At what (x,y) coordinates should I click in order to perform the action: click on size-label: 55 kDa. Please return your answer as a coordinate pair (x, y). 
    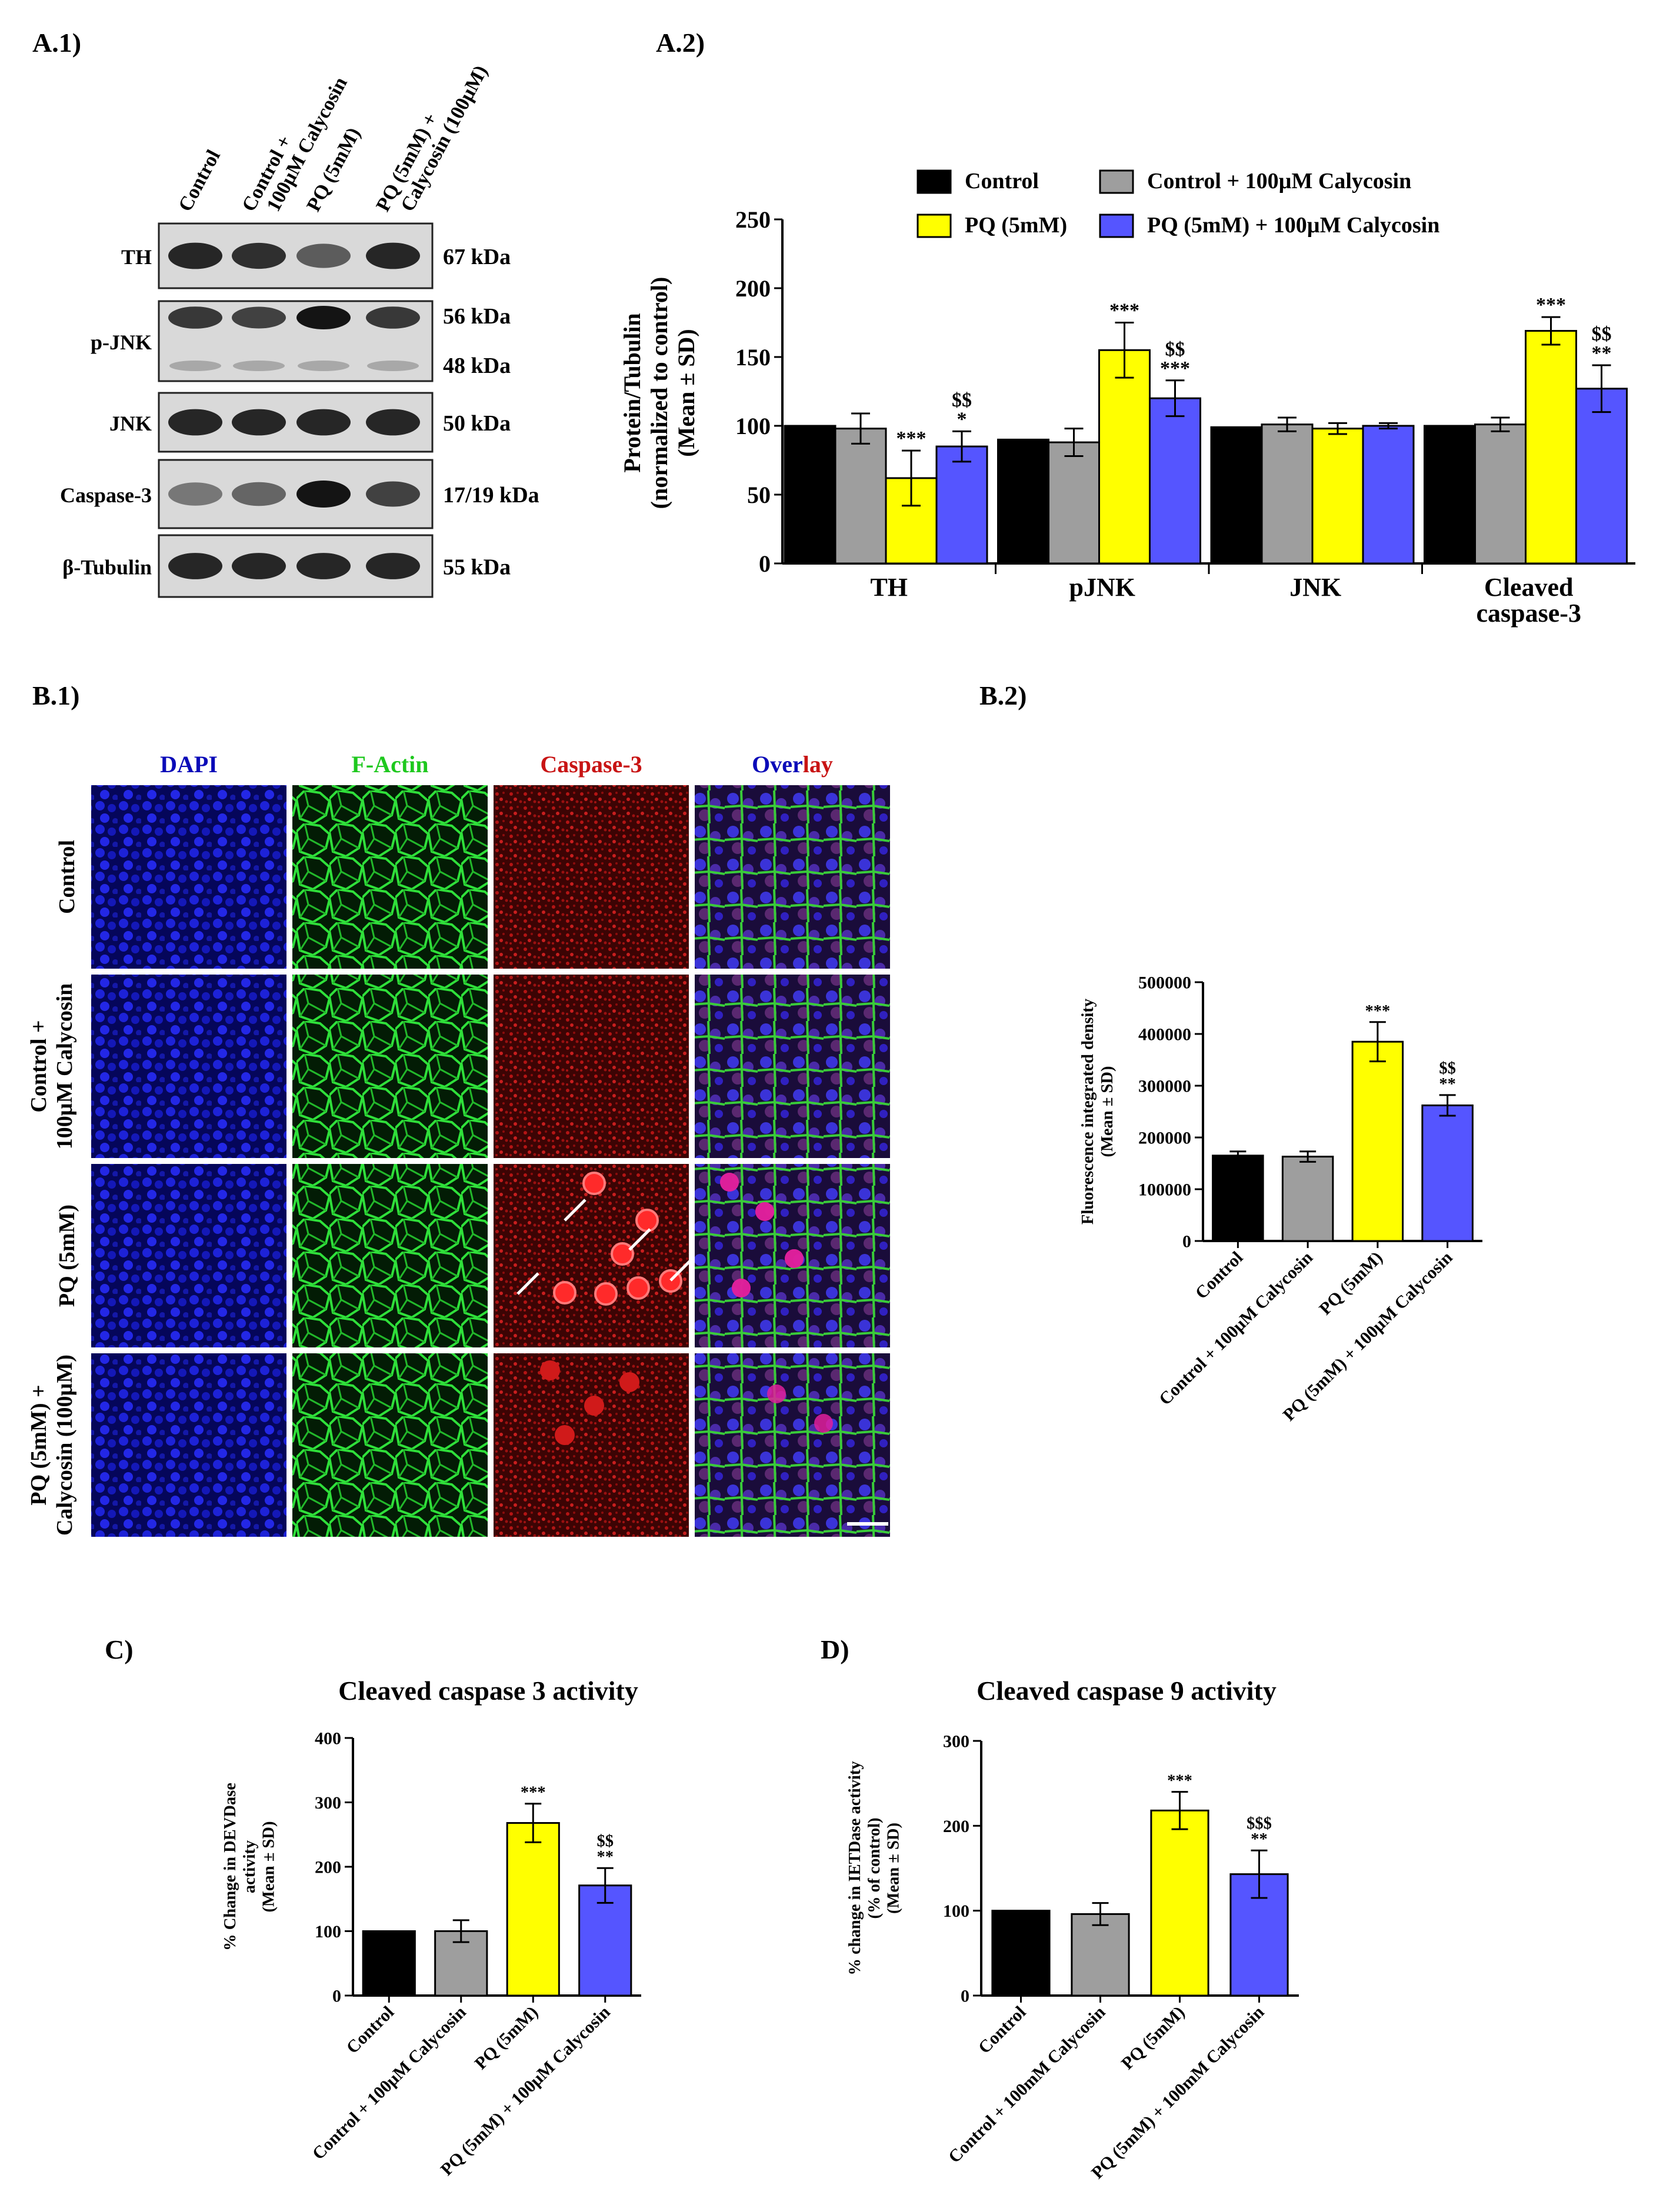
    Looking at the image, I should click on (477, 567).